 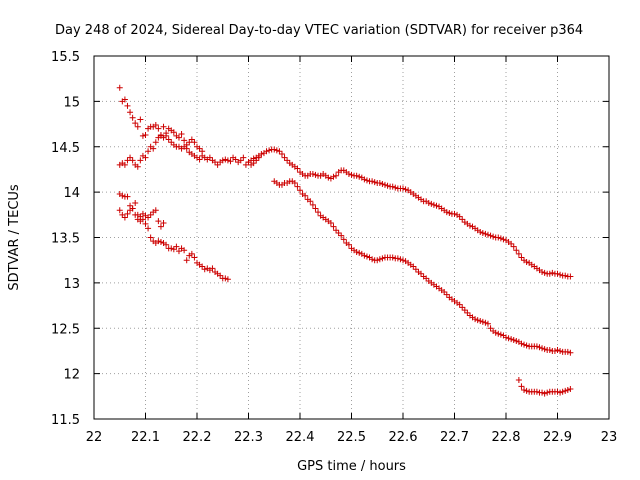 What do you see at coordinates (94, 437) in the screenshot?
I see `x-tick-label: 22` at bounding box center [94, 437].